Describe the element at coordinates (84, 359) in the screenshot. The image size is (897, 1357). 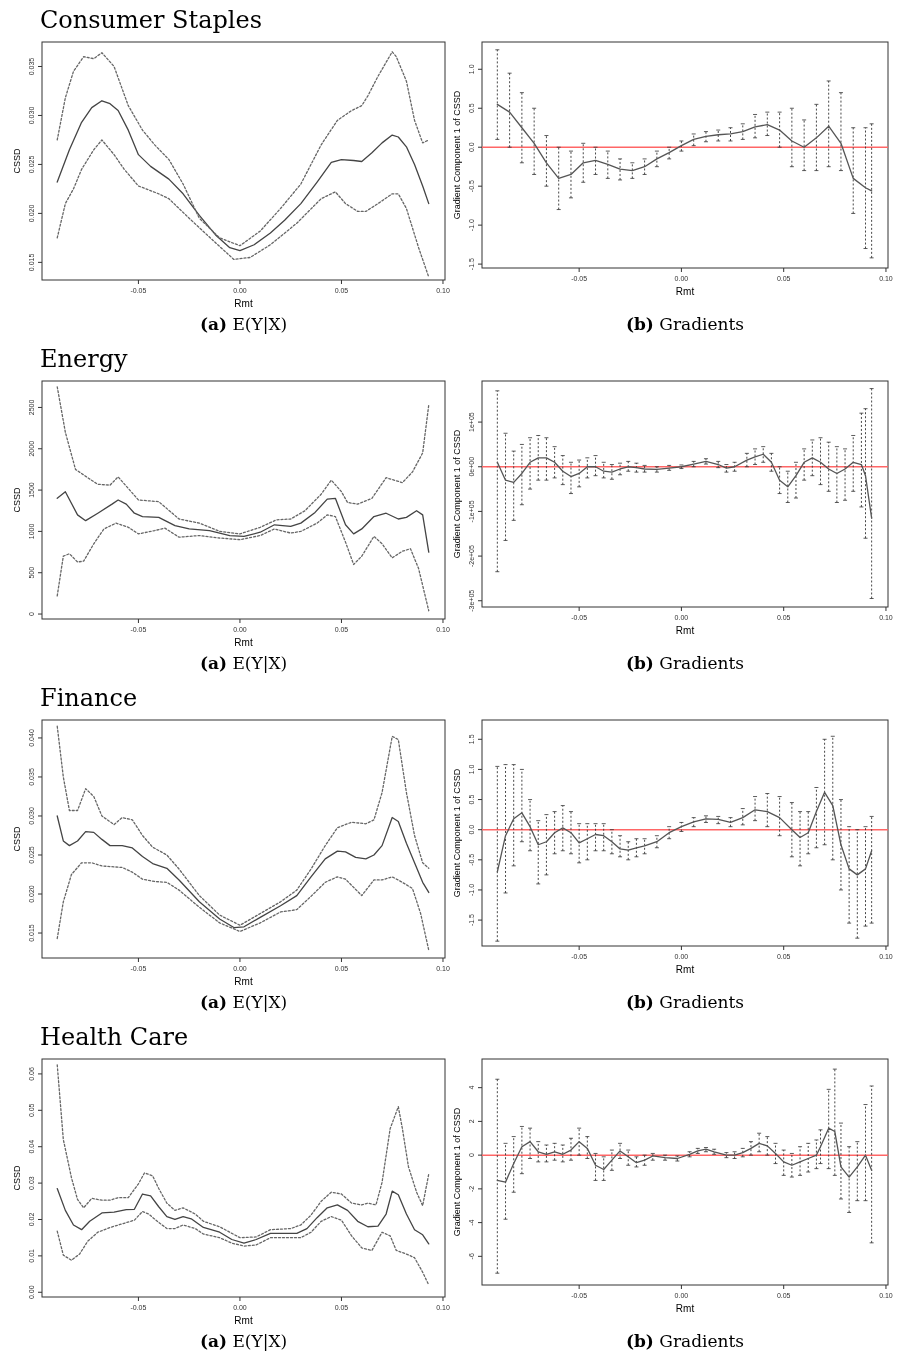
I see `chart-title: Energy` at that location.